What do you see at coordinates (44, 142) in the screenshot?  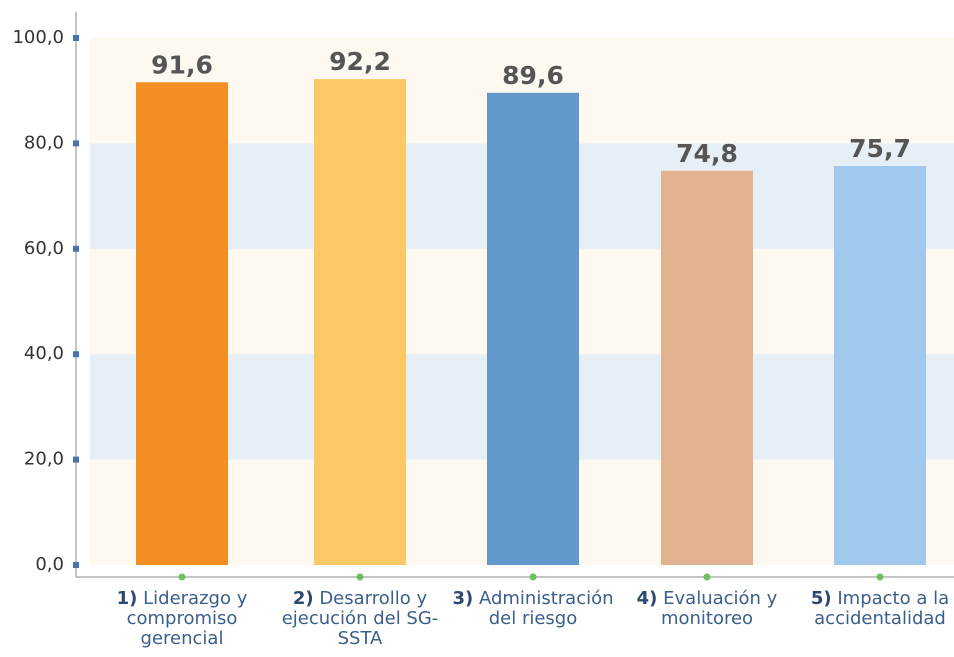 I see `y-tick-label: 80,0` at bounding box center [44, 142].